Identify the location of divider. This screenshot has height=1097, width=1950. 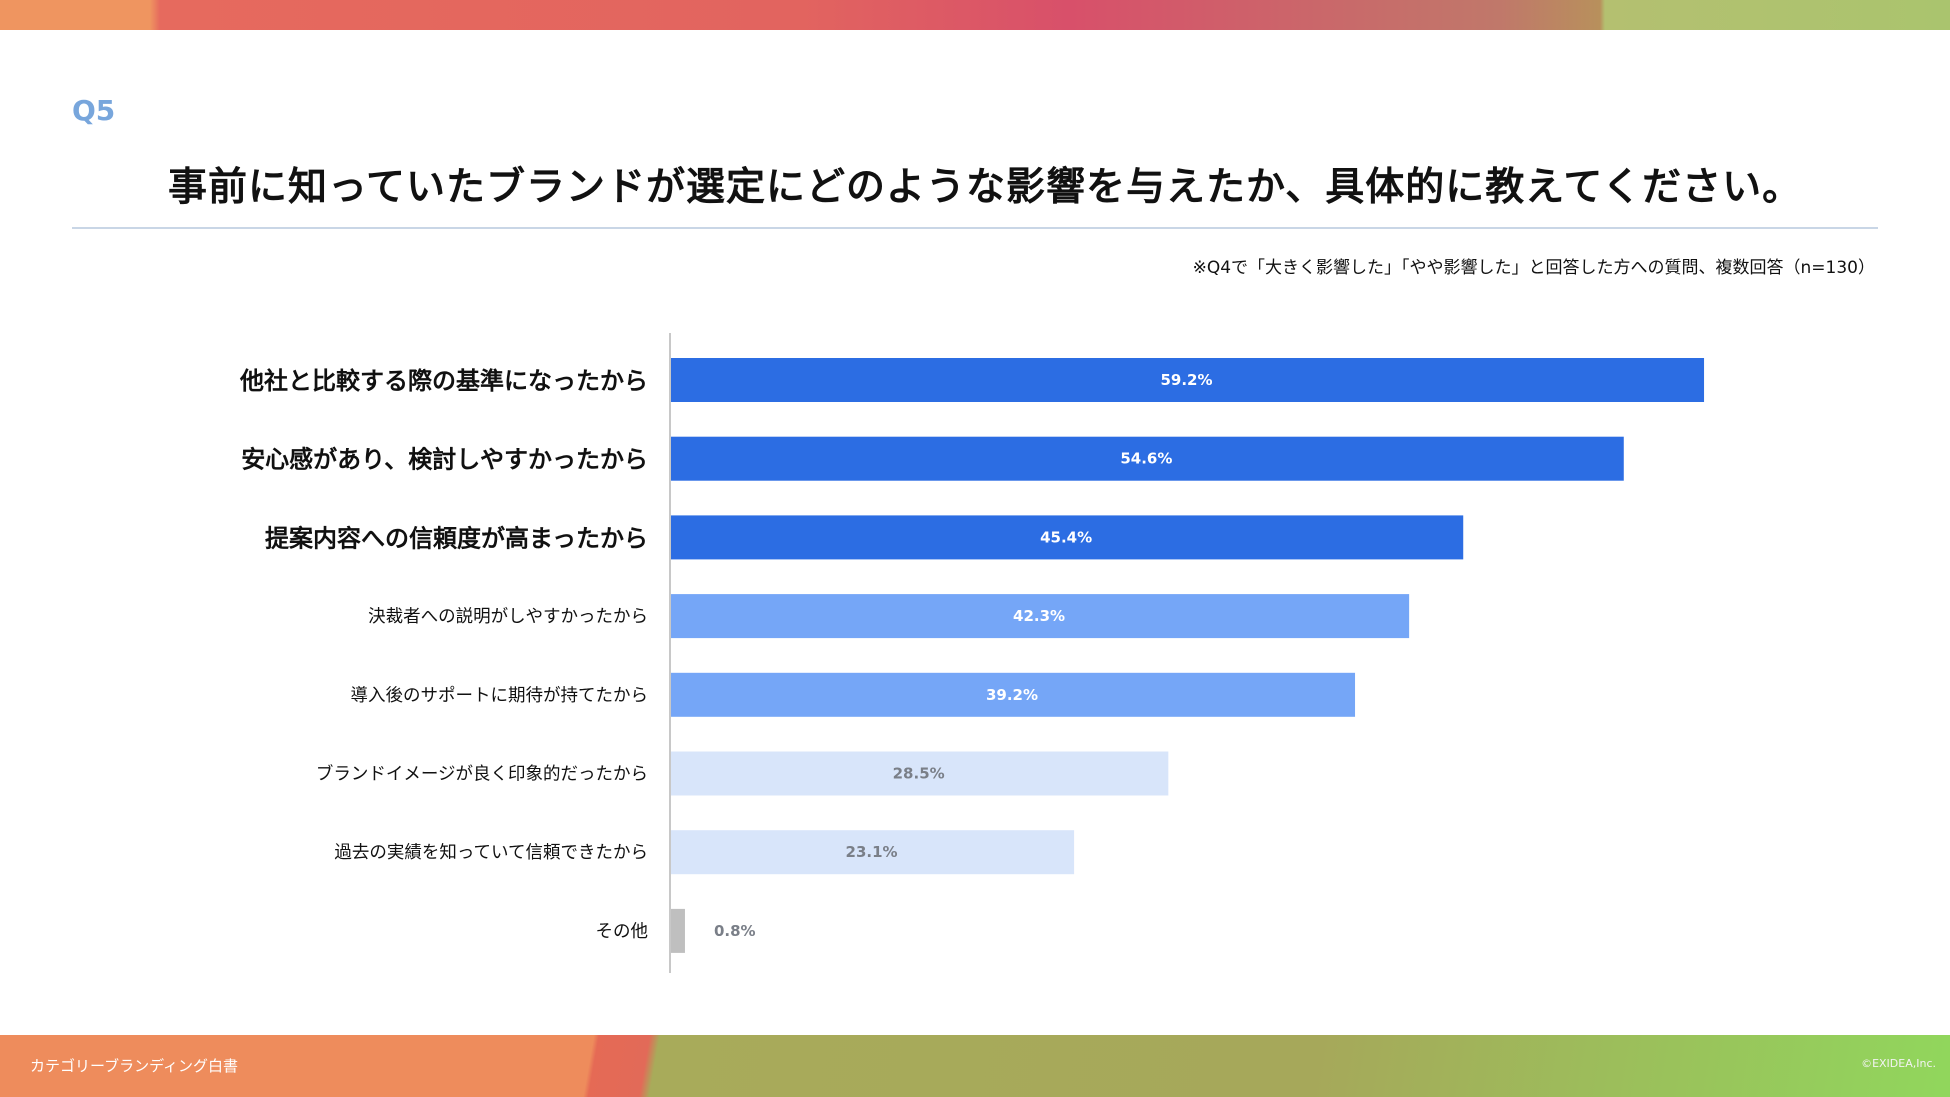
(975, 228).